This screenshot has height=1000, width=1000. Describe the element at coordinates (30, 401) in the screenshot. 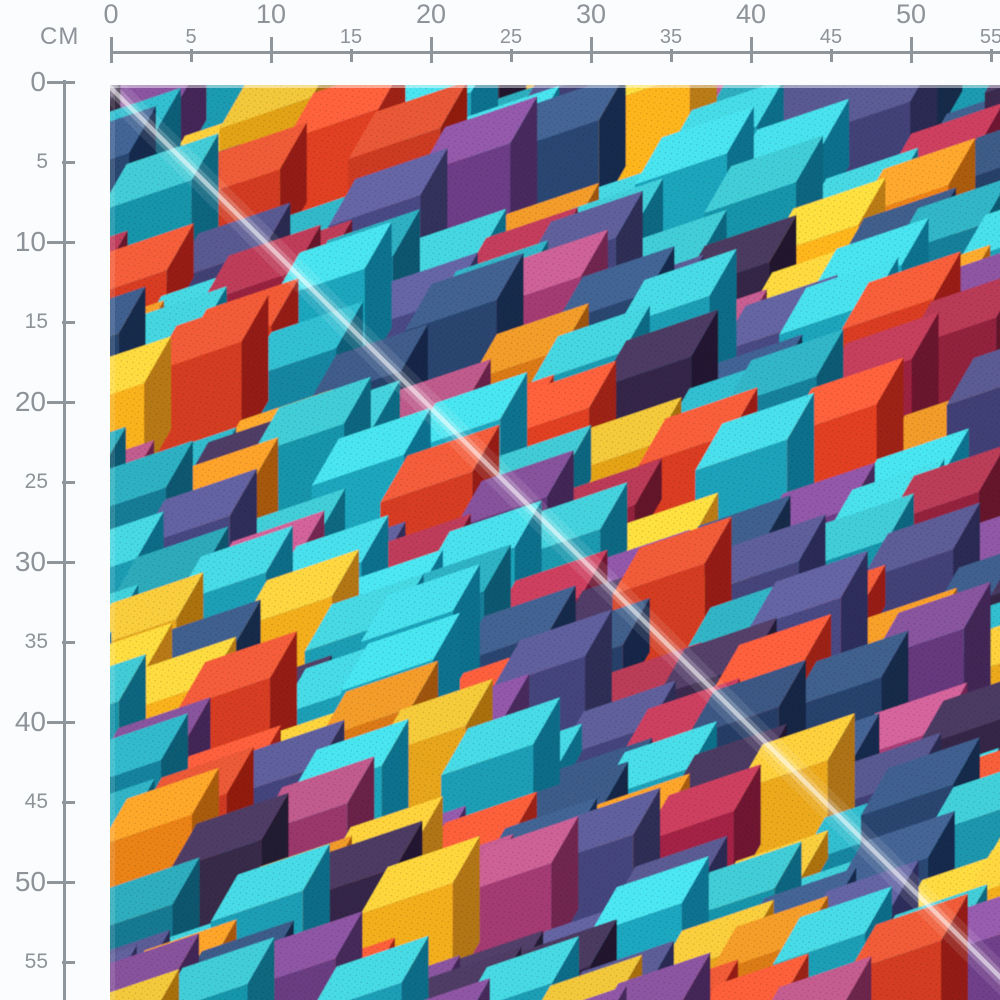

I see `left-ruler-tick-label: 20` at that location.